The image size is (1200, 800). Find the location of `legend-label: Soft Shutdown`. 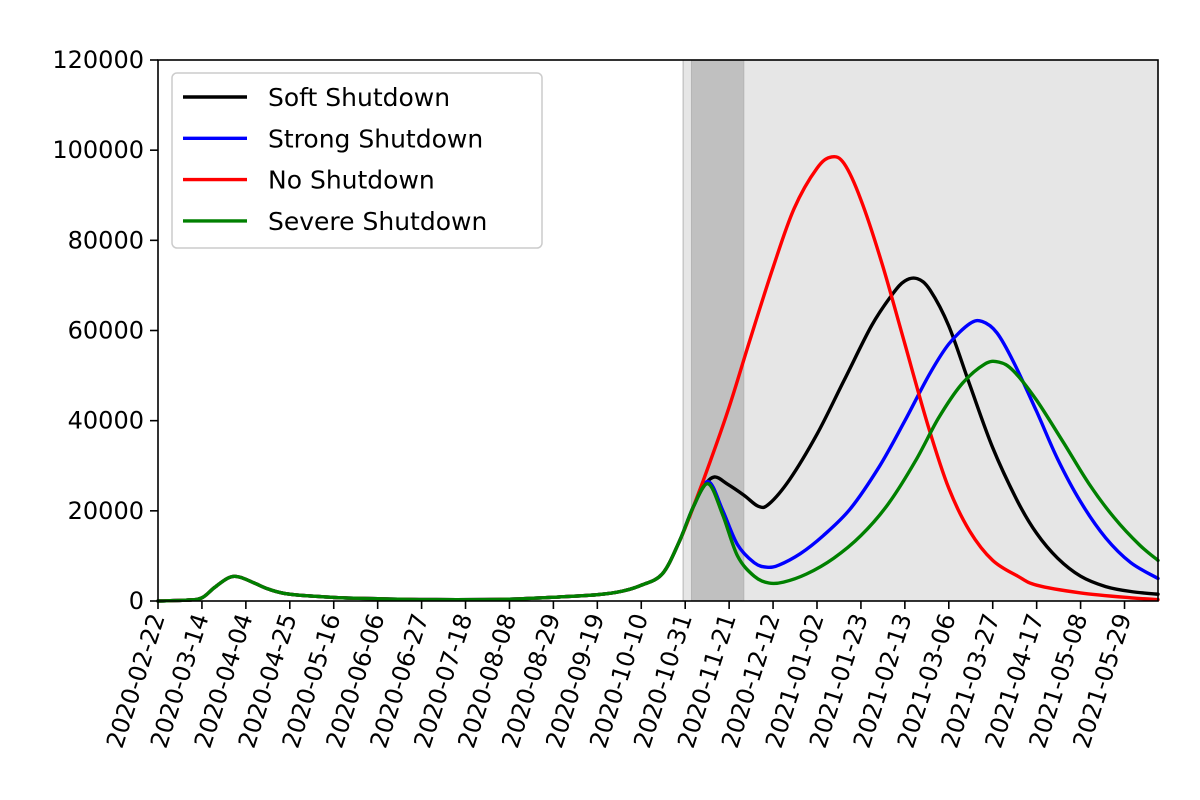

legend-label: Soft Shutdown is located at coordinates (359, 97).